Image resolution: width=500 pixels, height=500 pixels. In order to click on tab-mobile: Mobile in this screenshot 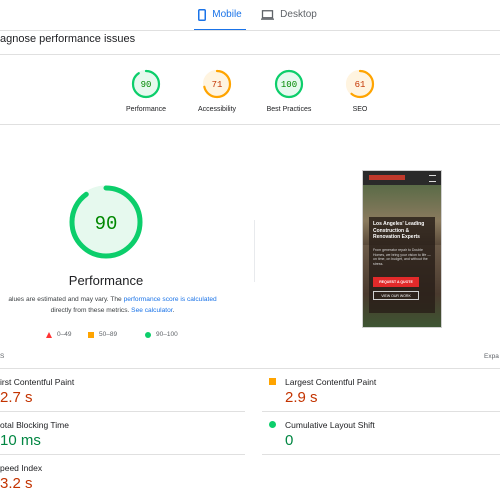, I will do `click(220, 15)`.